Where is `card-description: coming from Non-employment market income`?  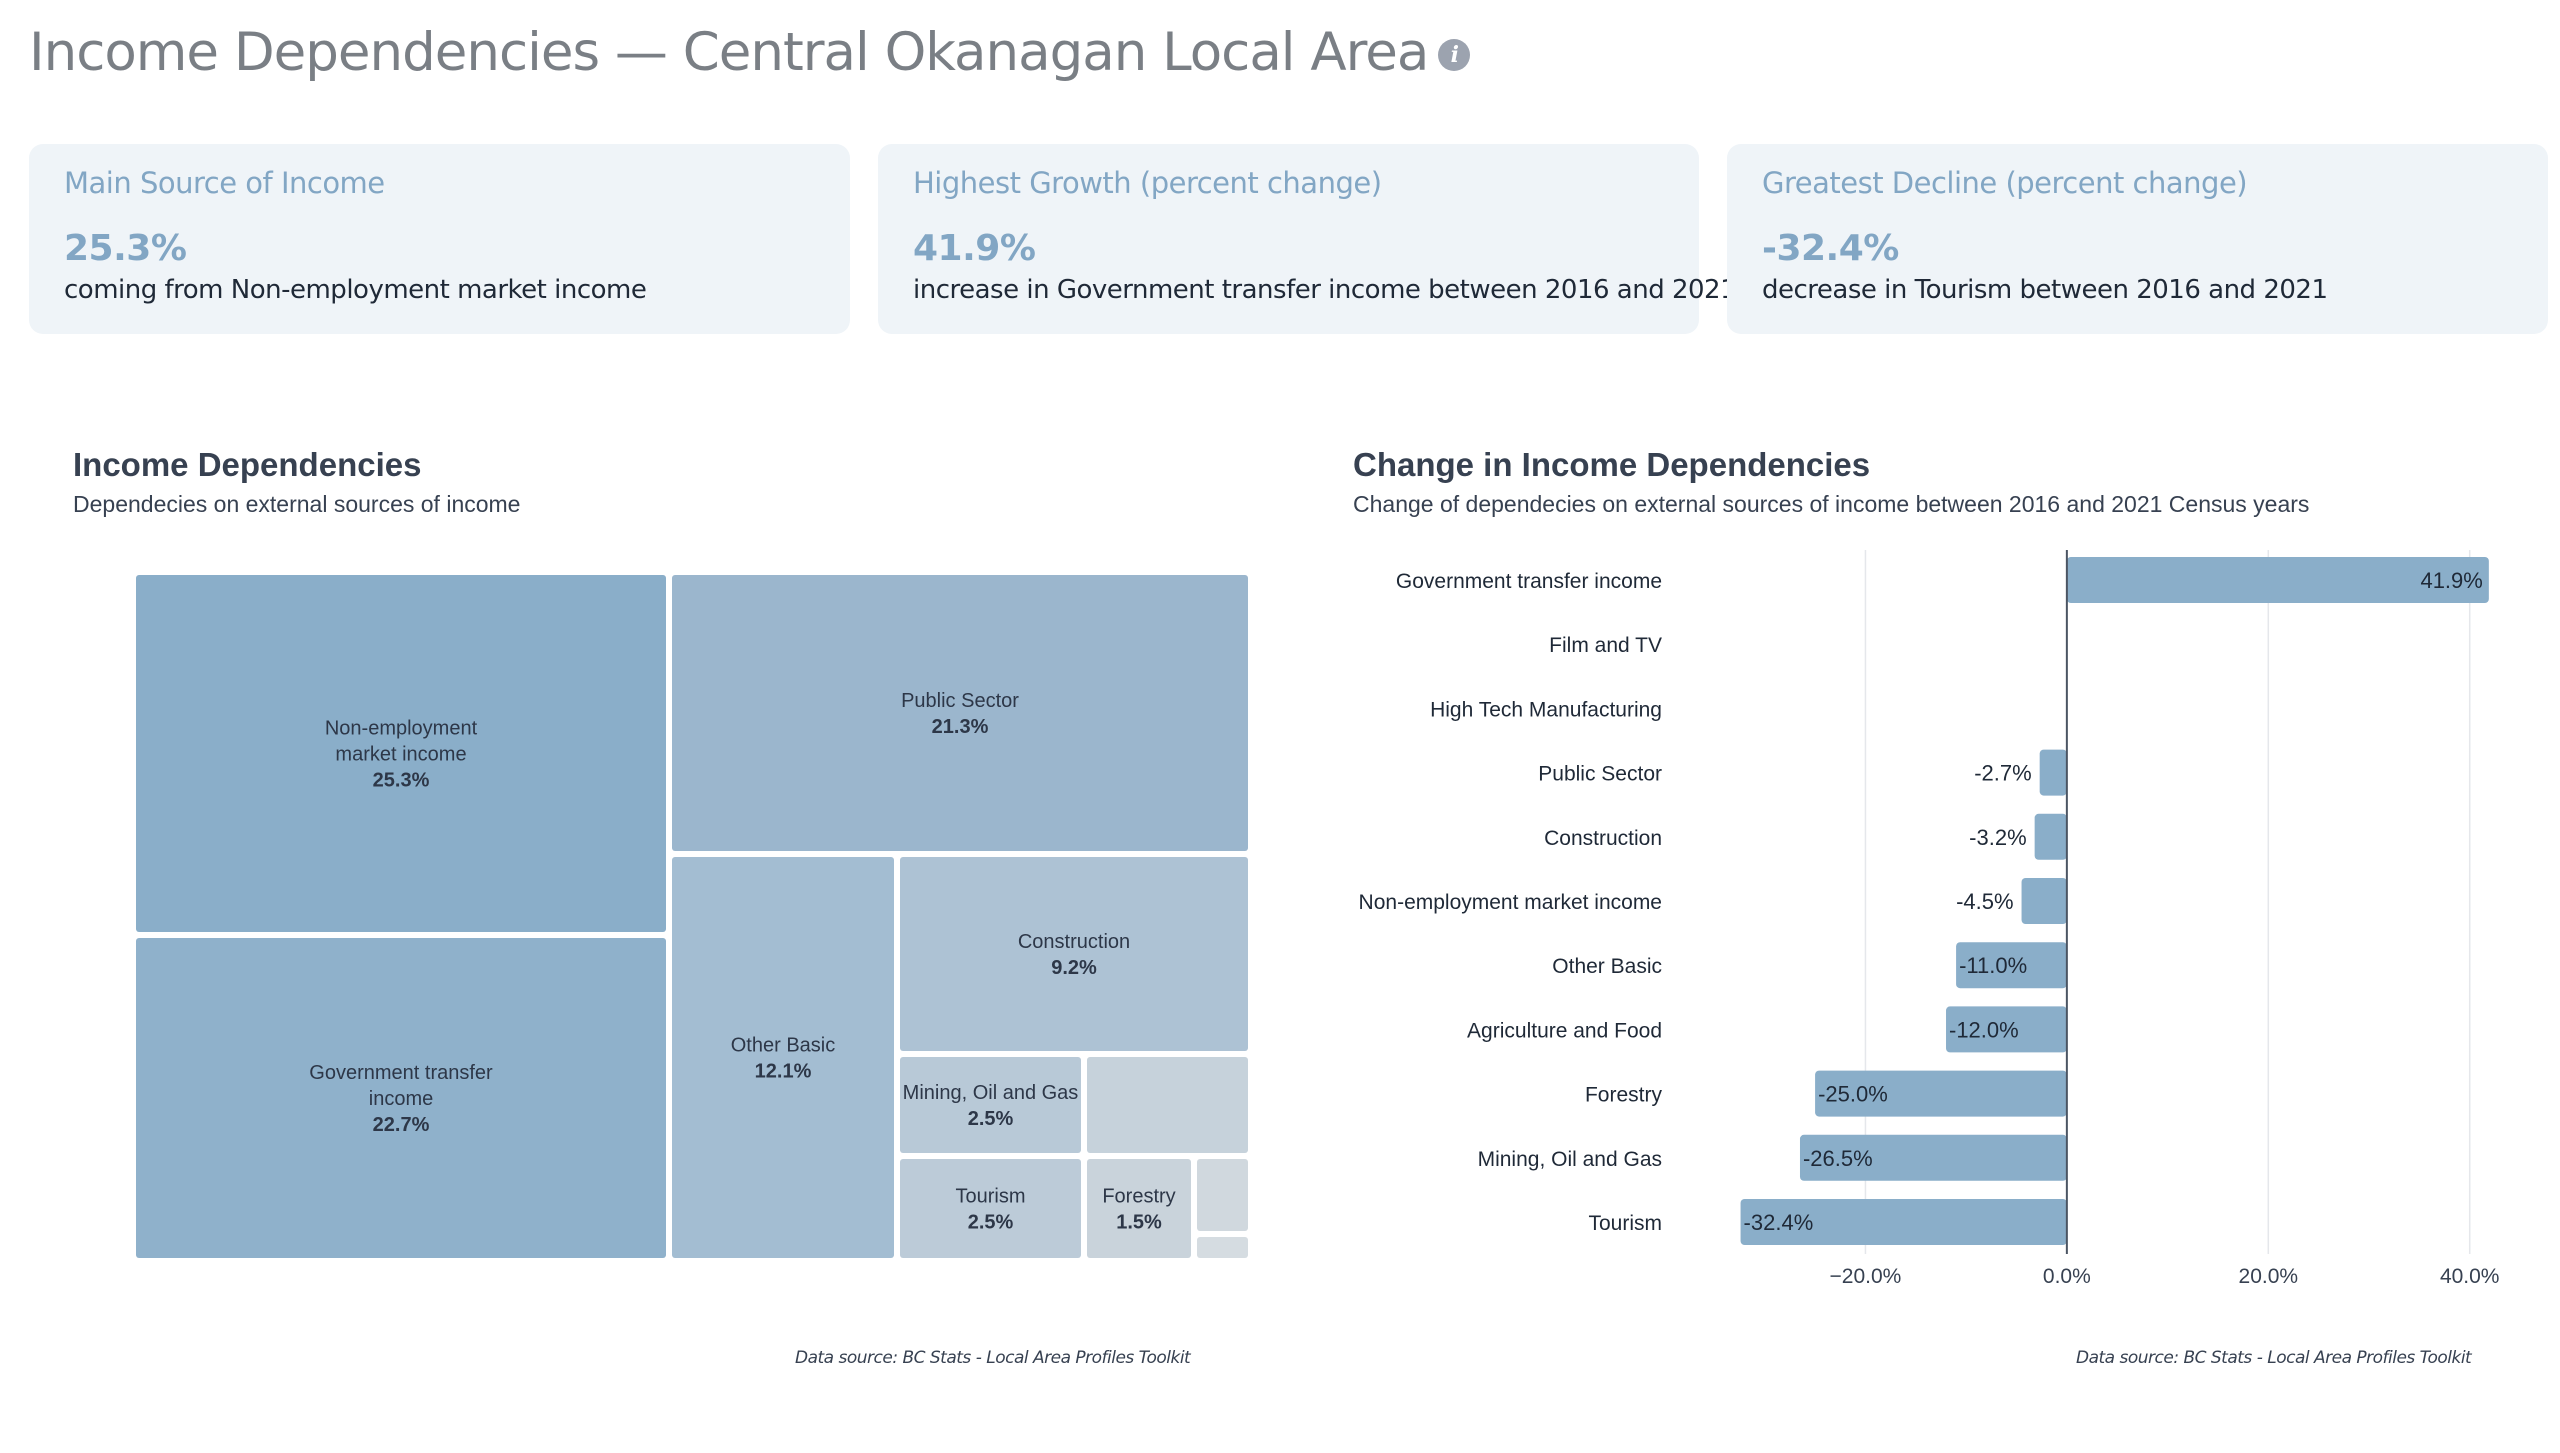 card-description: coming from Non-employment market income is located at coordinates (355, 290).